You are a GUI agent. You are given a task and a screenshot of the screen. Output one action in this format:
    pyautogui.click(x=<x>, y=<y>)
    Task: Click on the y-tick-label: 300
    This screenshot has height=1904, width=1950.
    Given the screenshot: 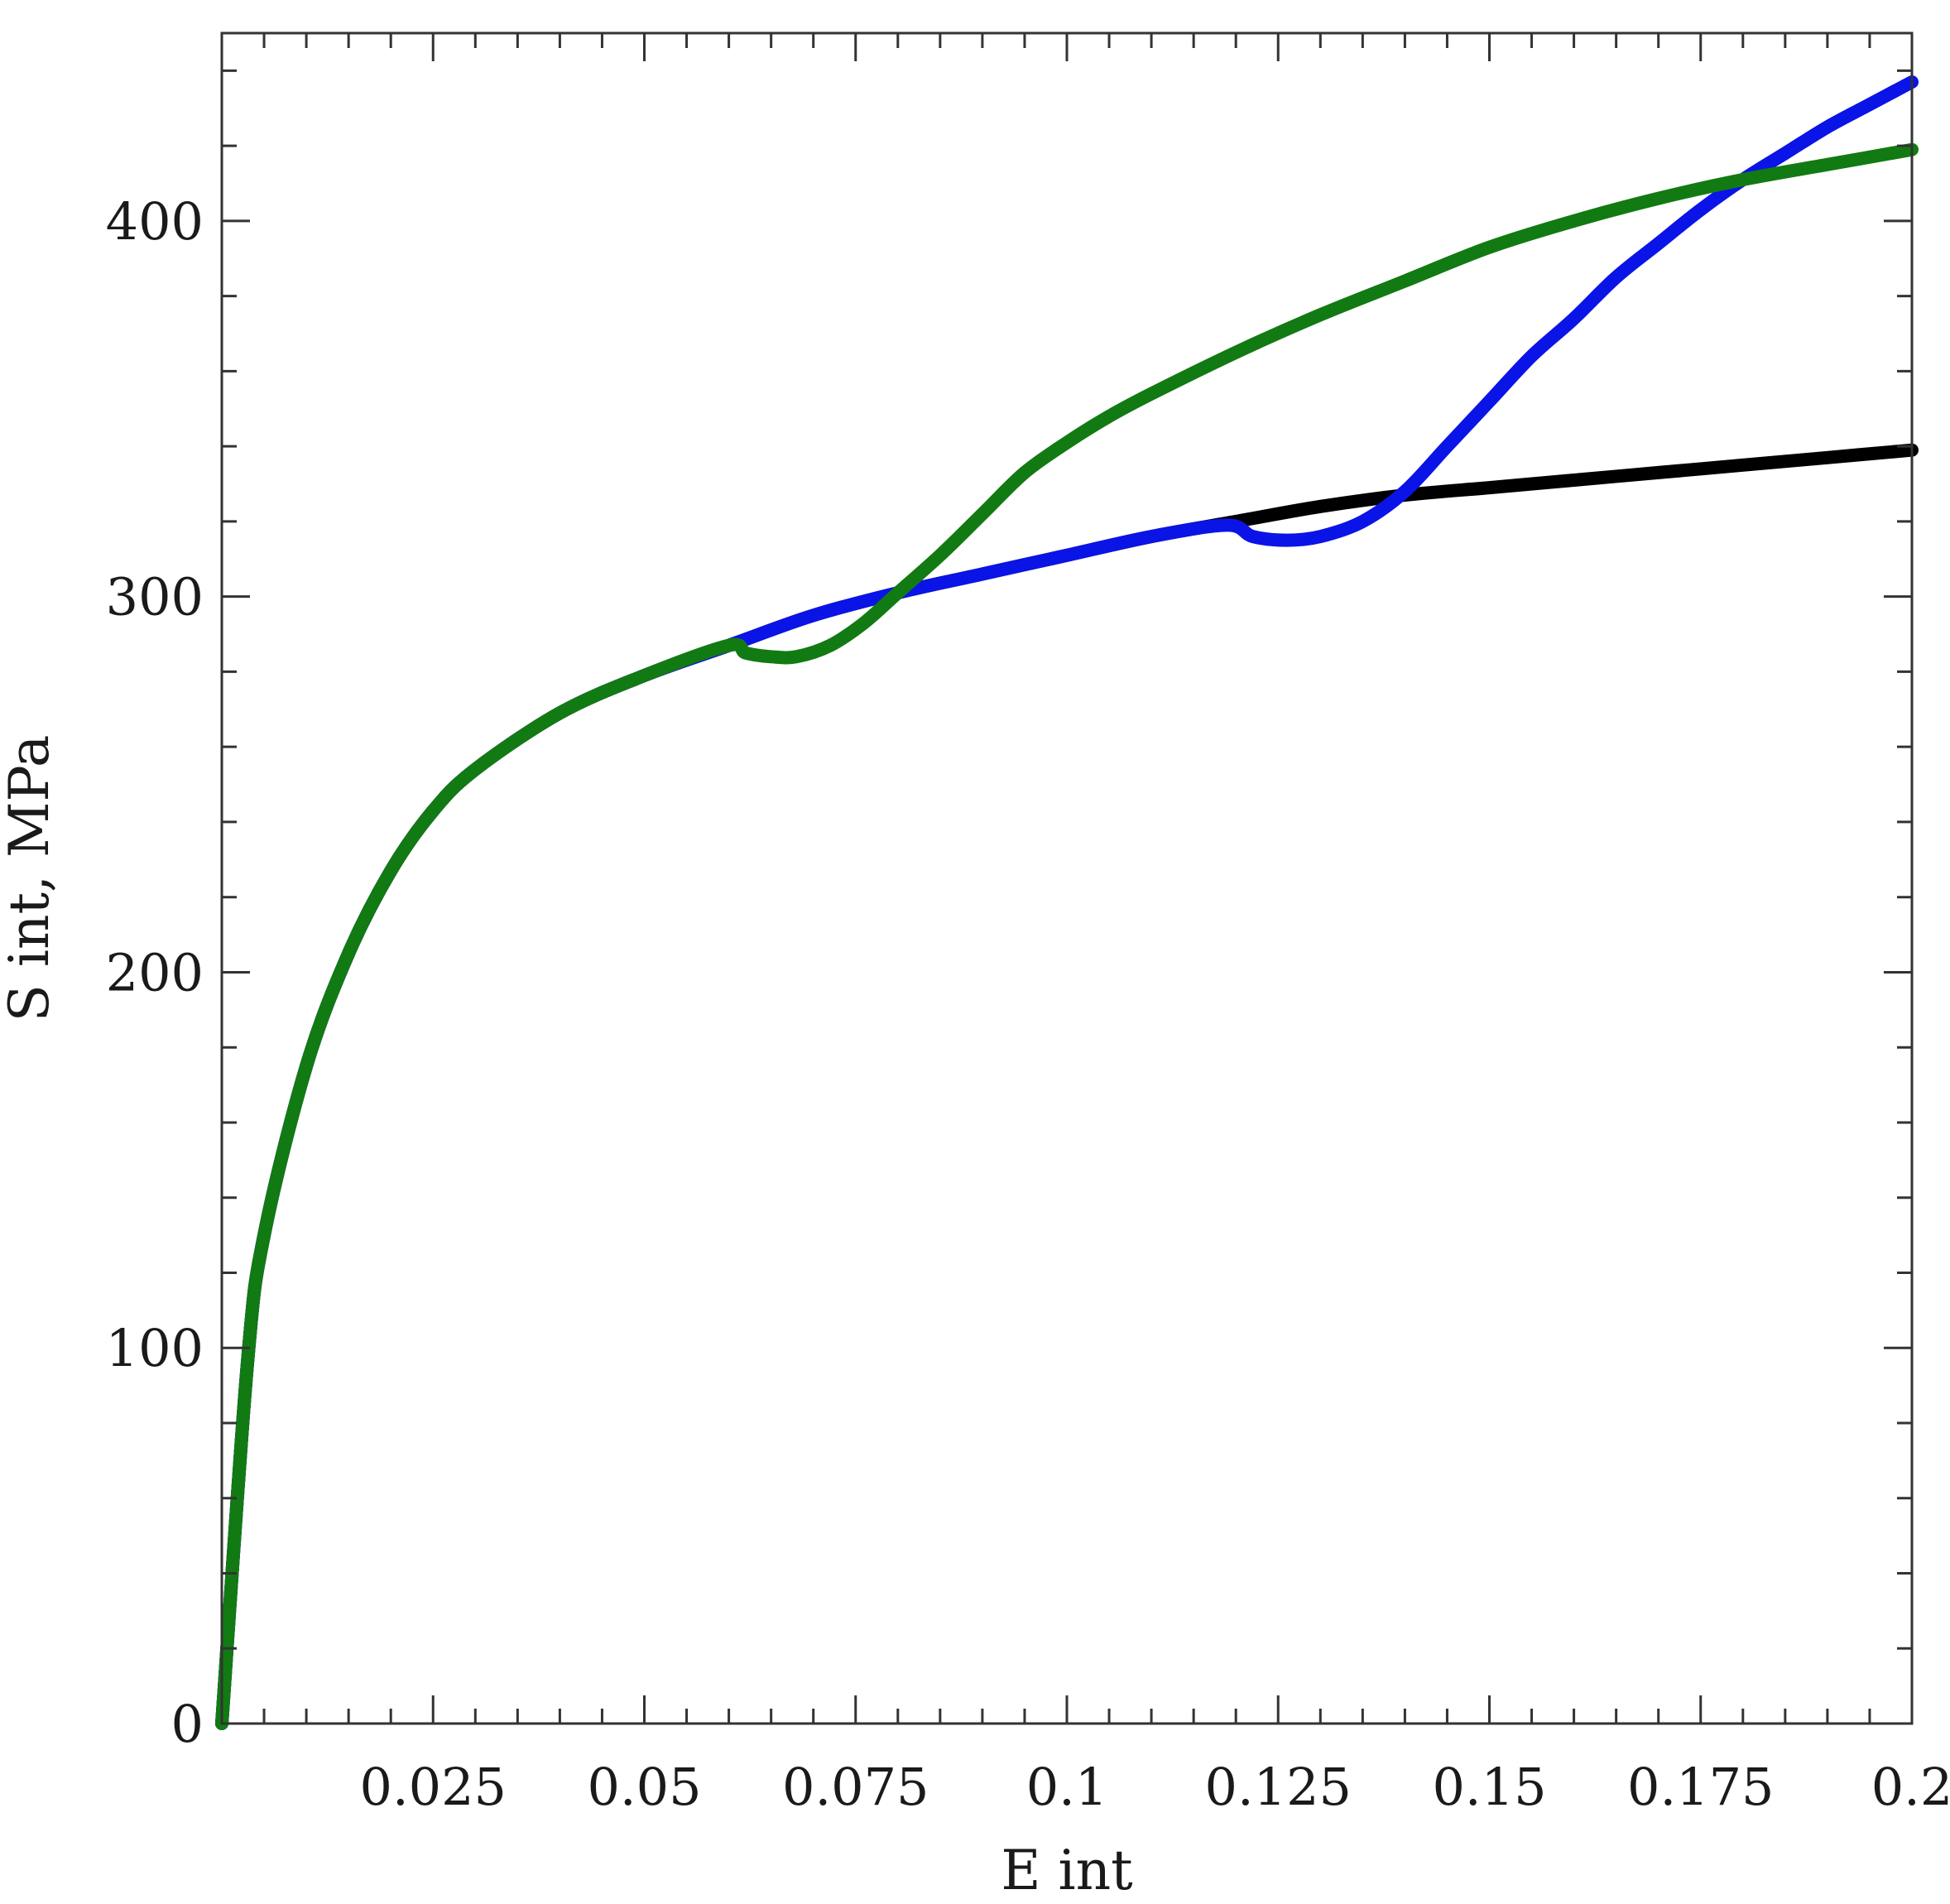 What is the action you would take?
    pyautogui.click(x=155, y=597)
    